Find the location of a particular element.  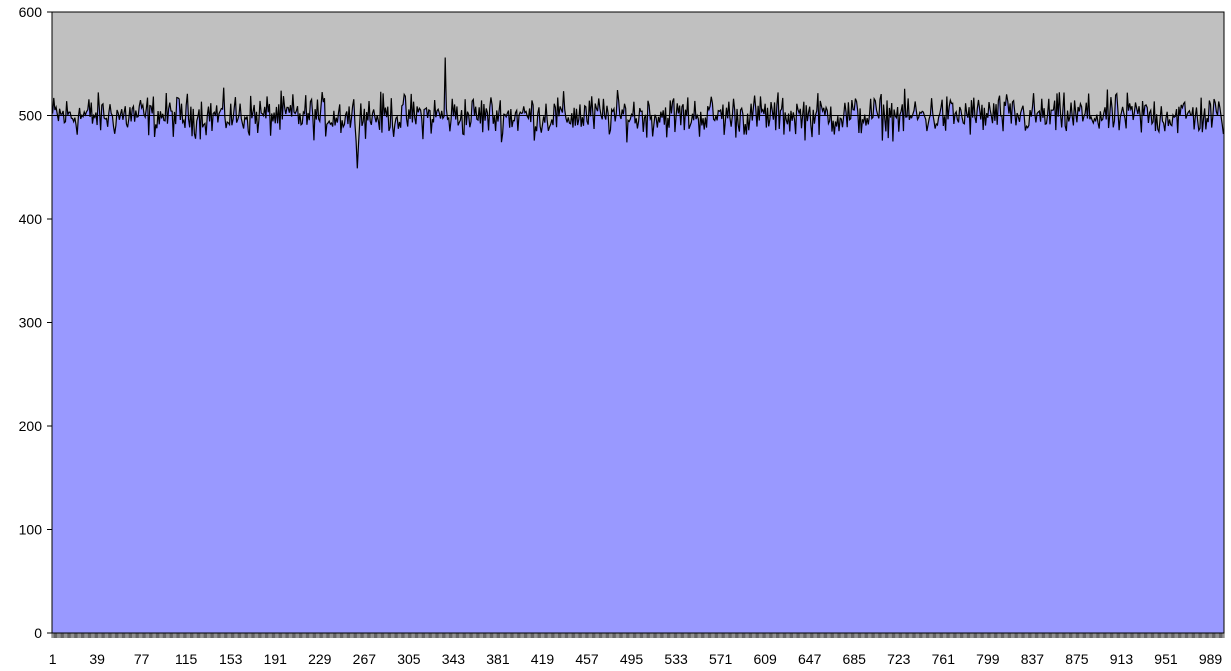

x-tick-label: 571 is located at coordinates (721, 659).